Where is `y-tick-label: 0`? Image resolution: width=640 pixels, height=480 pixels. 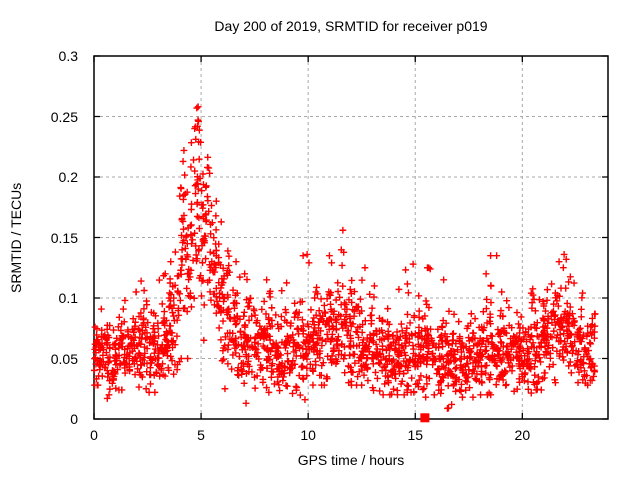
y-tick-label: 0 is located at coordinates (74, 419).